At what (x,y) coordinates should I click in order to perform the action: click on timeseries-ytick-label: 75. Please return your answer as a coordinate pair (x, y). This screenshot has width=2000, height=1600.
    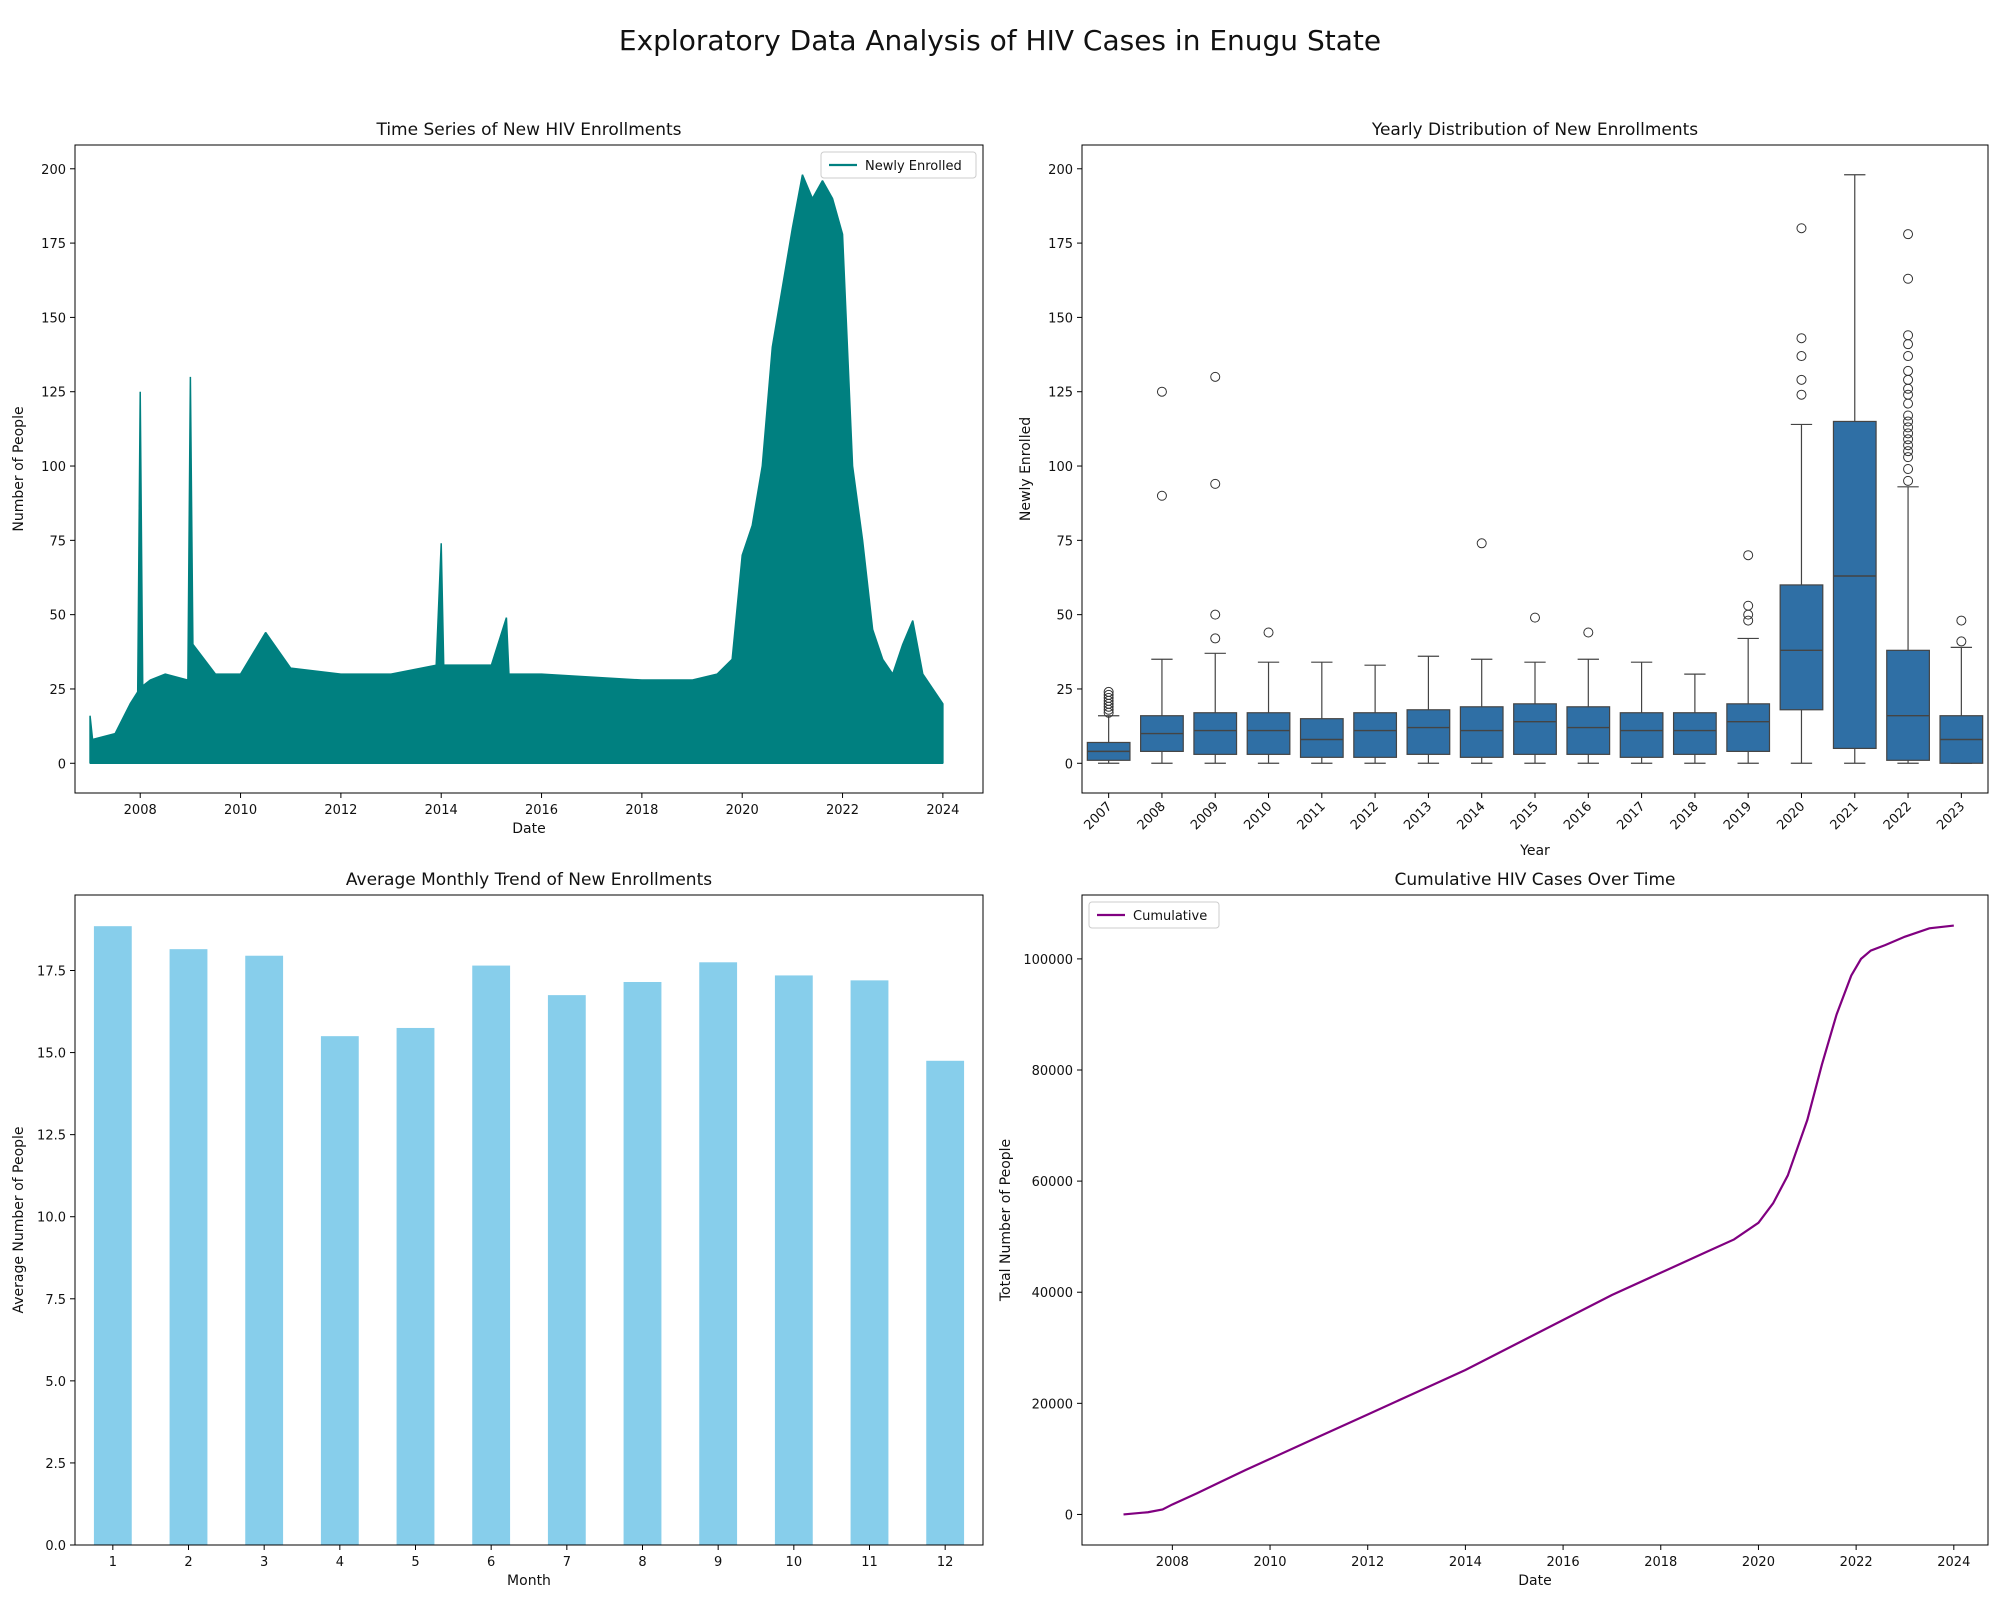
    Looking at the image, I should click on (57, 541).